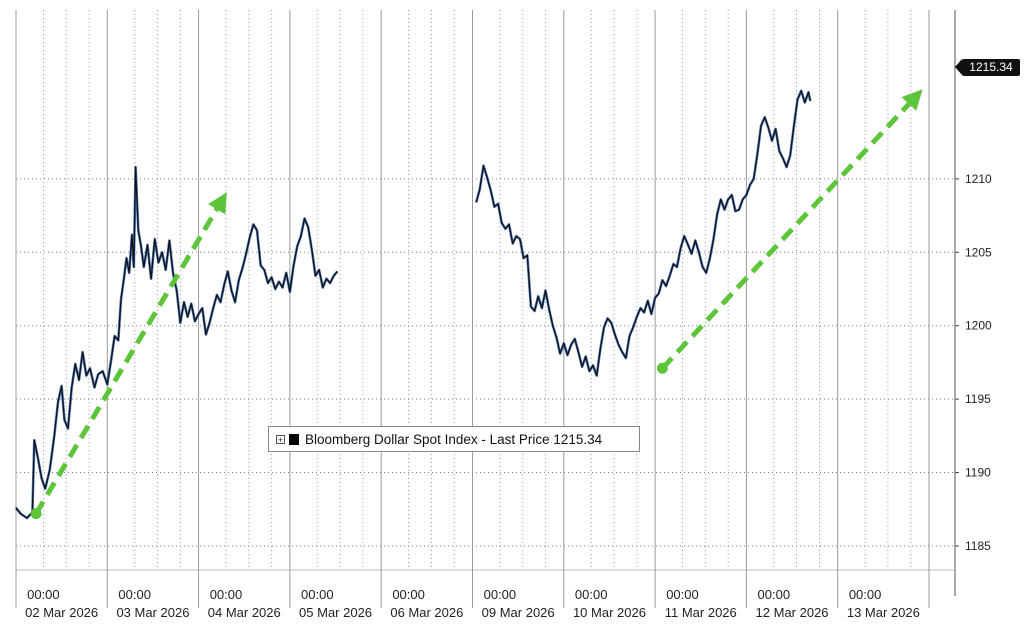 Image resolution: width=1024 pixels, height=634 pixels. What do you see at coordinates (792, 612) in the screenshot?
I see `x-day-label: 12 Mar 2026` at bounding box center [792, 612].